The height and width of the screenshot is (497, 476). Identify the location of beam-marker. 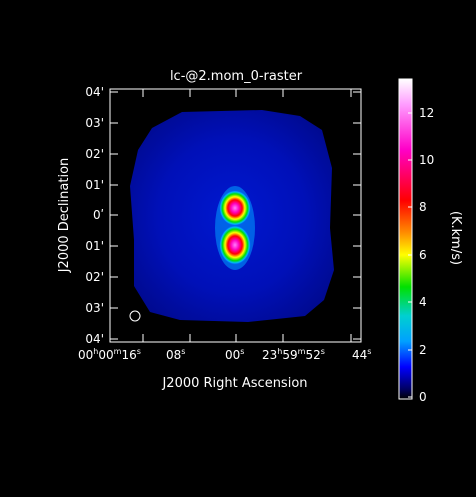
(135, 316).